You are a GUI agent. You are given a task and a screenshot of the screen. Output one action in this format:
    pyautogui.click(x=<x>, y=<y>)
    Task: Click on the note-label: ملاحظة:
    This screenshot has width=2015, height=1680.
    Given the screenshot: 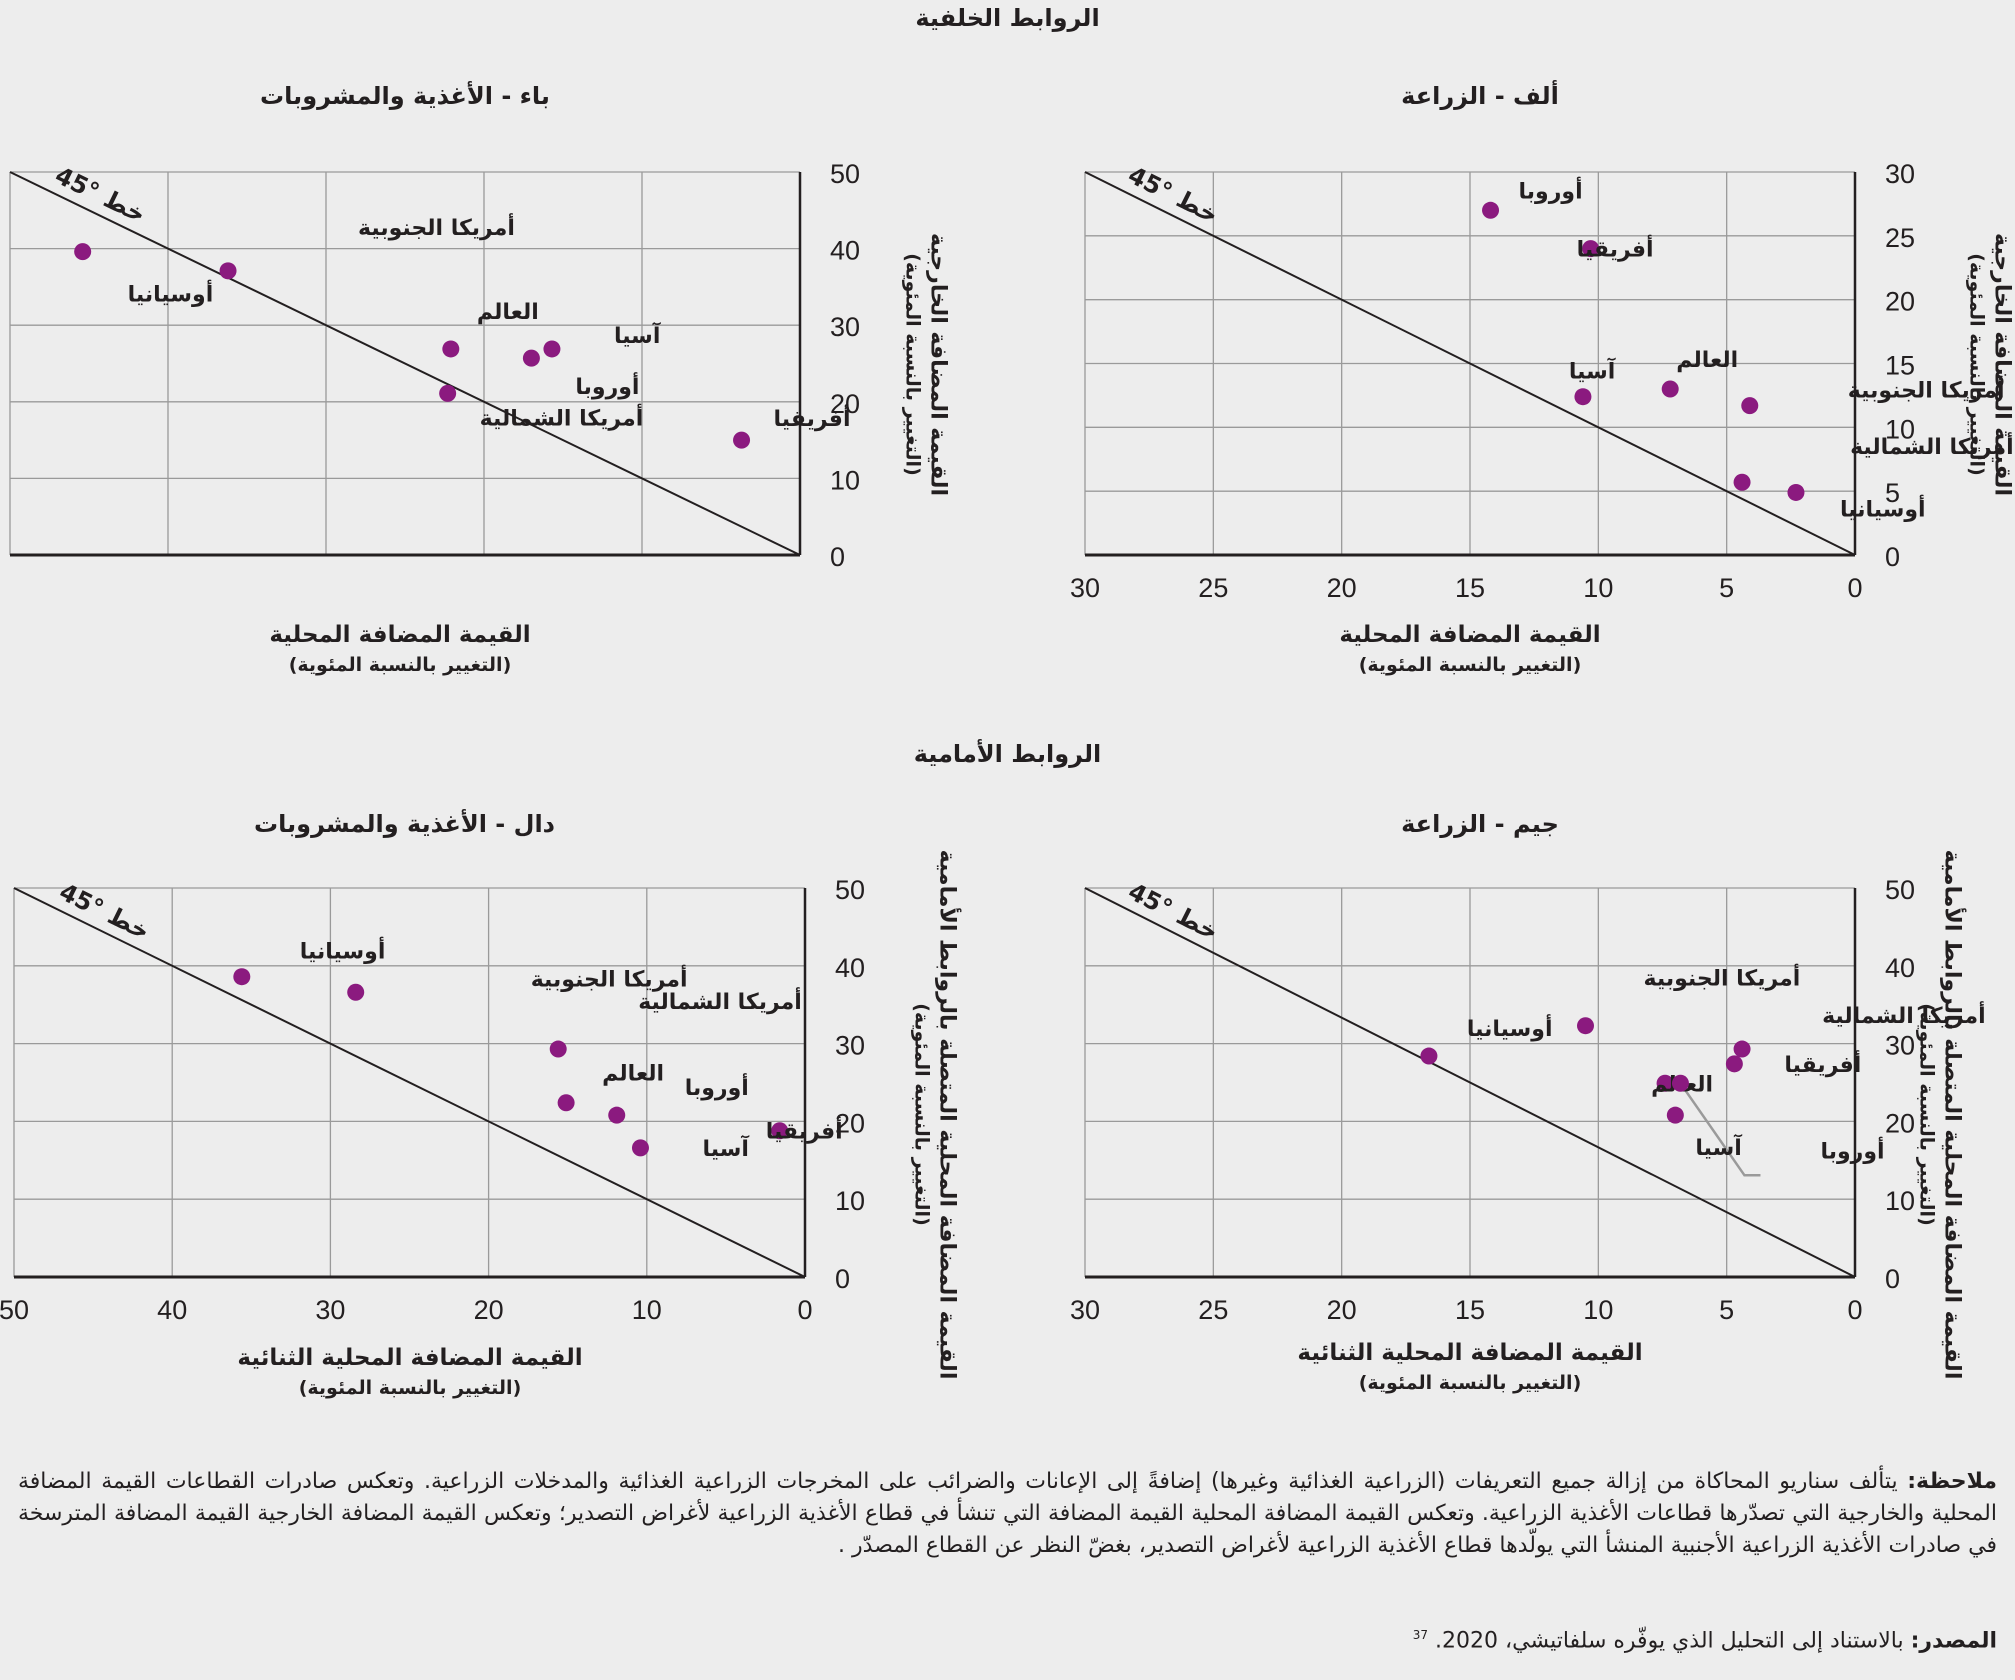 What is the action you would take?
    pyautogui.click(x=1952, y=1481)
    